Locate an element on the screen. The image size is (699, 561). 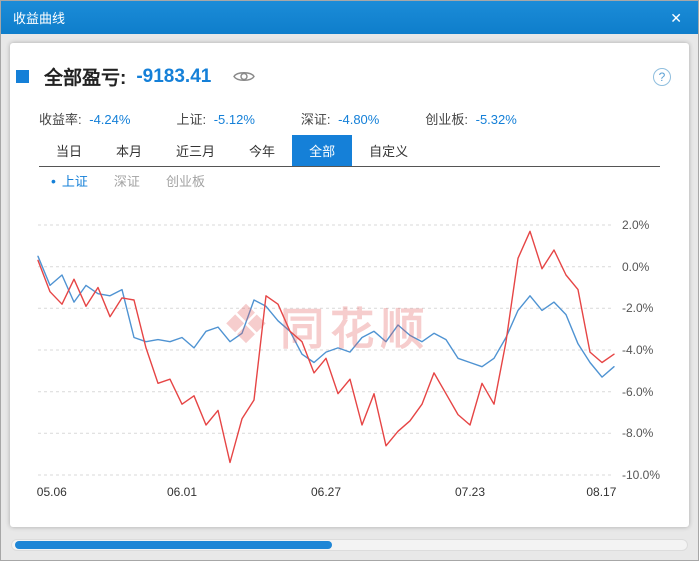
help-icon: ? is located at coordinates (662, 76).